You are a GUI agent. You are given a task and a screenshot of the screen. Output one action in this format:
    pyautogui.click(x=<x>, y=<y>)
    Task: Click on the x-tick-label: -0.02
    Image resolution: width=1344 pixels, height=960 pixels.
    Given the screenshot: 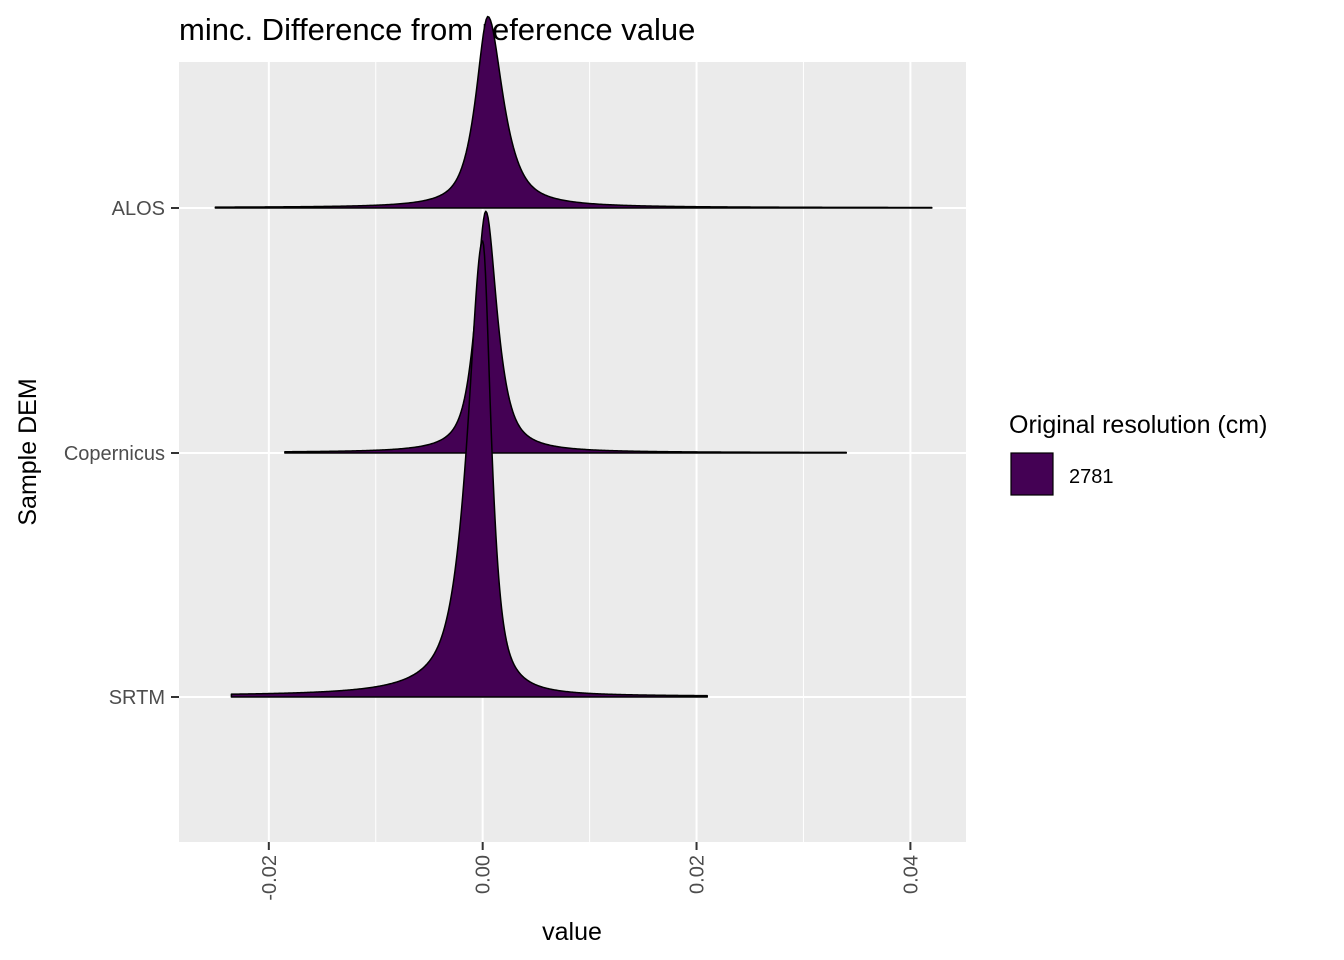 What is the action you would take?
    pyautogui.click(x=270, y=878)
    